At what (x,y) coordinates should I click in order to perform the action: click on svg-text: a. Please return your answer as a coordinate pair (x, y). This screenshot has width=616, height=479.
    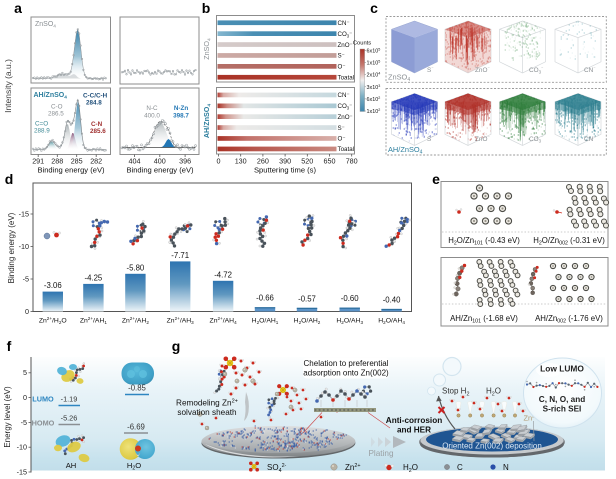
    Looking at the image, I should click on (18, 8).